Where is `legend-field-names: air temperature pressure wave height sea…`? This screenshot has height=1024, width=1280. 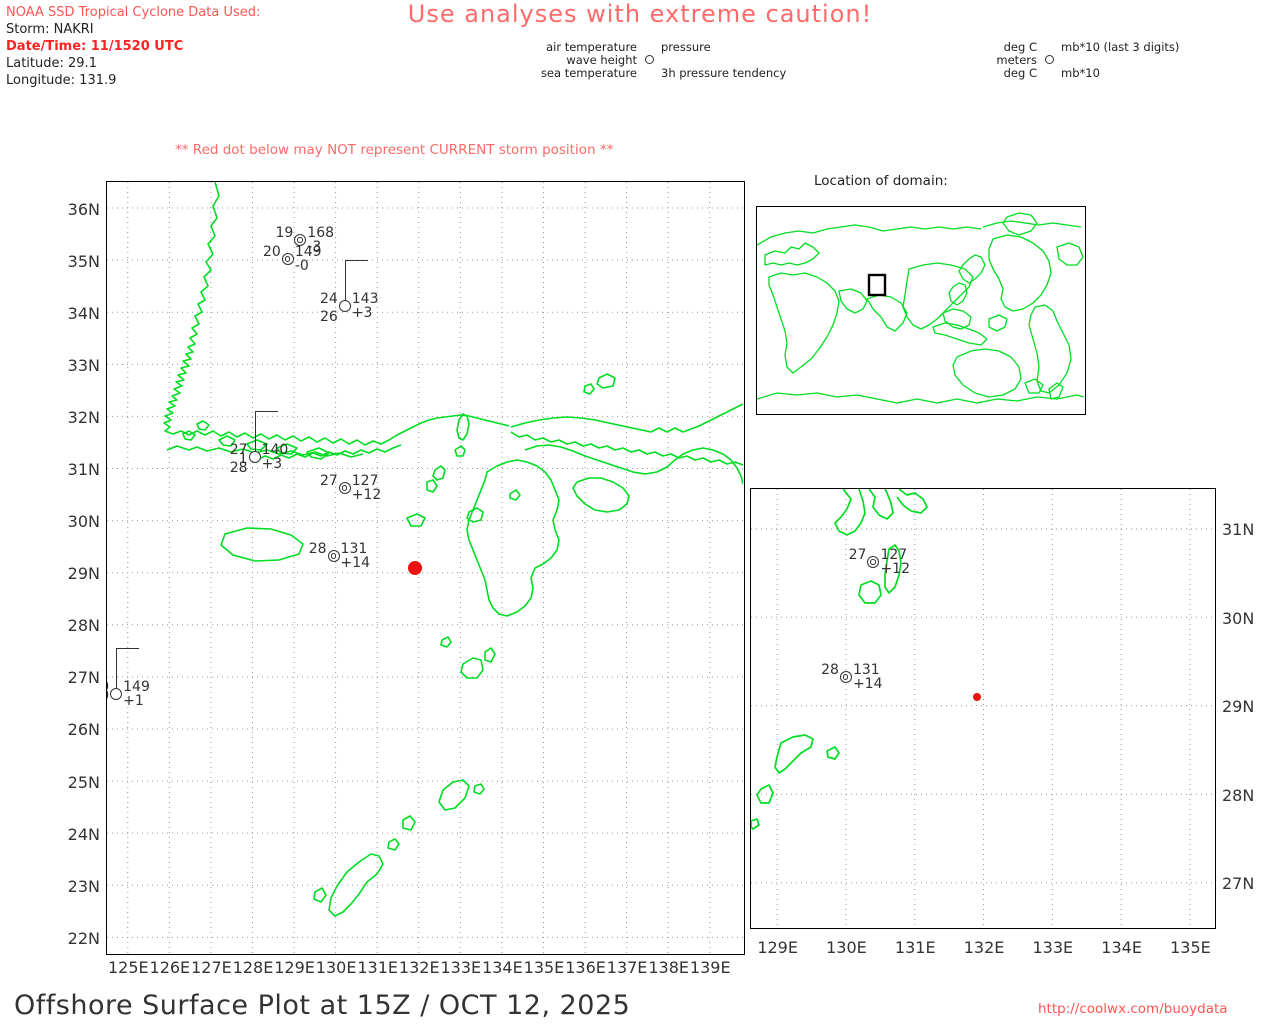 legend-field-names: air temperature pressure wave height sea… is located at coordinates (652, 60).